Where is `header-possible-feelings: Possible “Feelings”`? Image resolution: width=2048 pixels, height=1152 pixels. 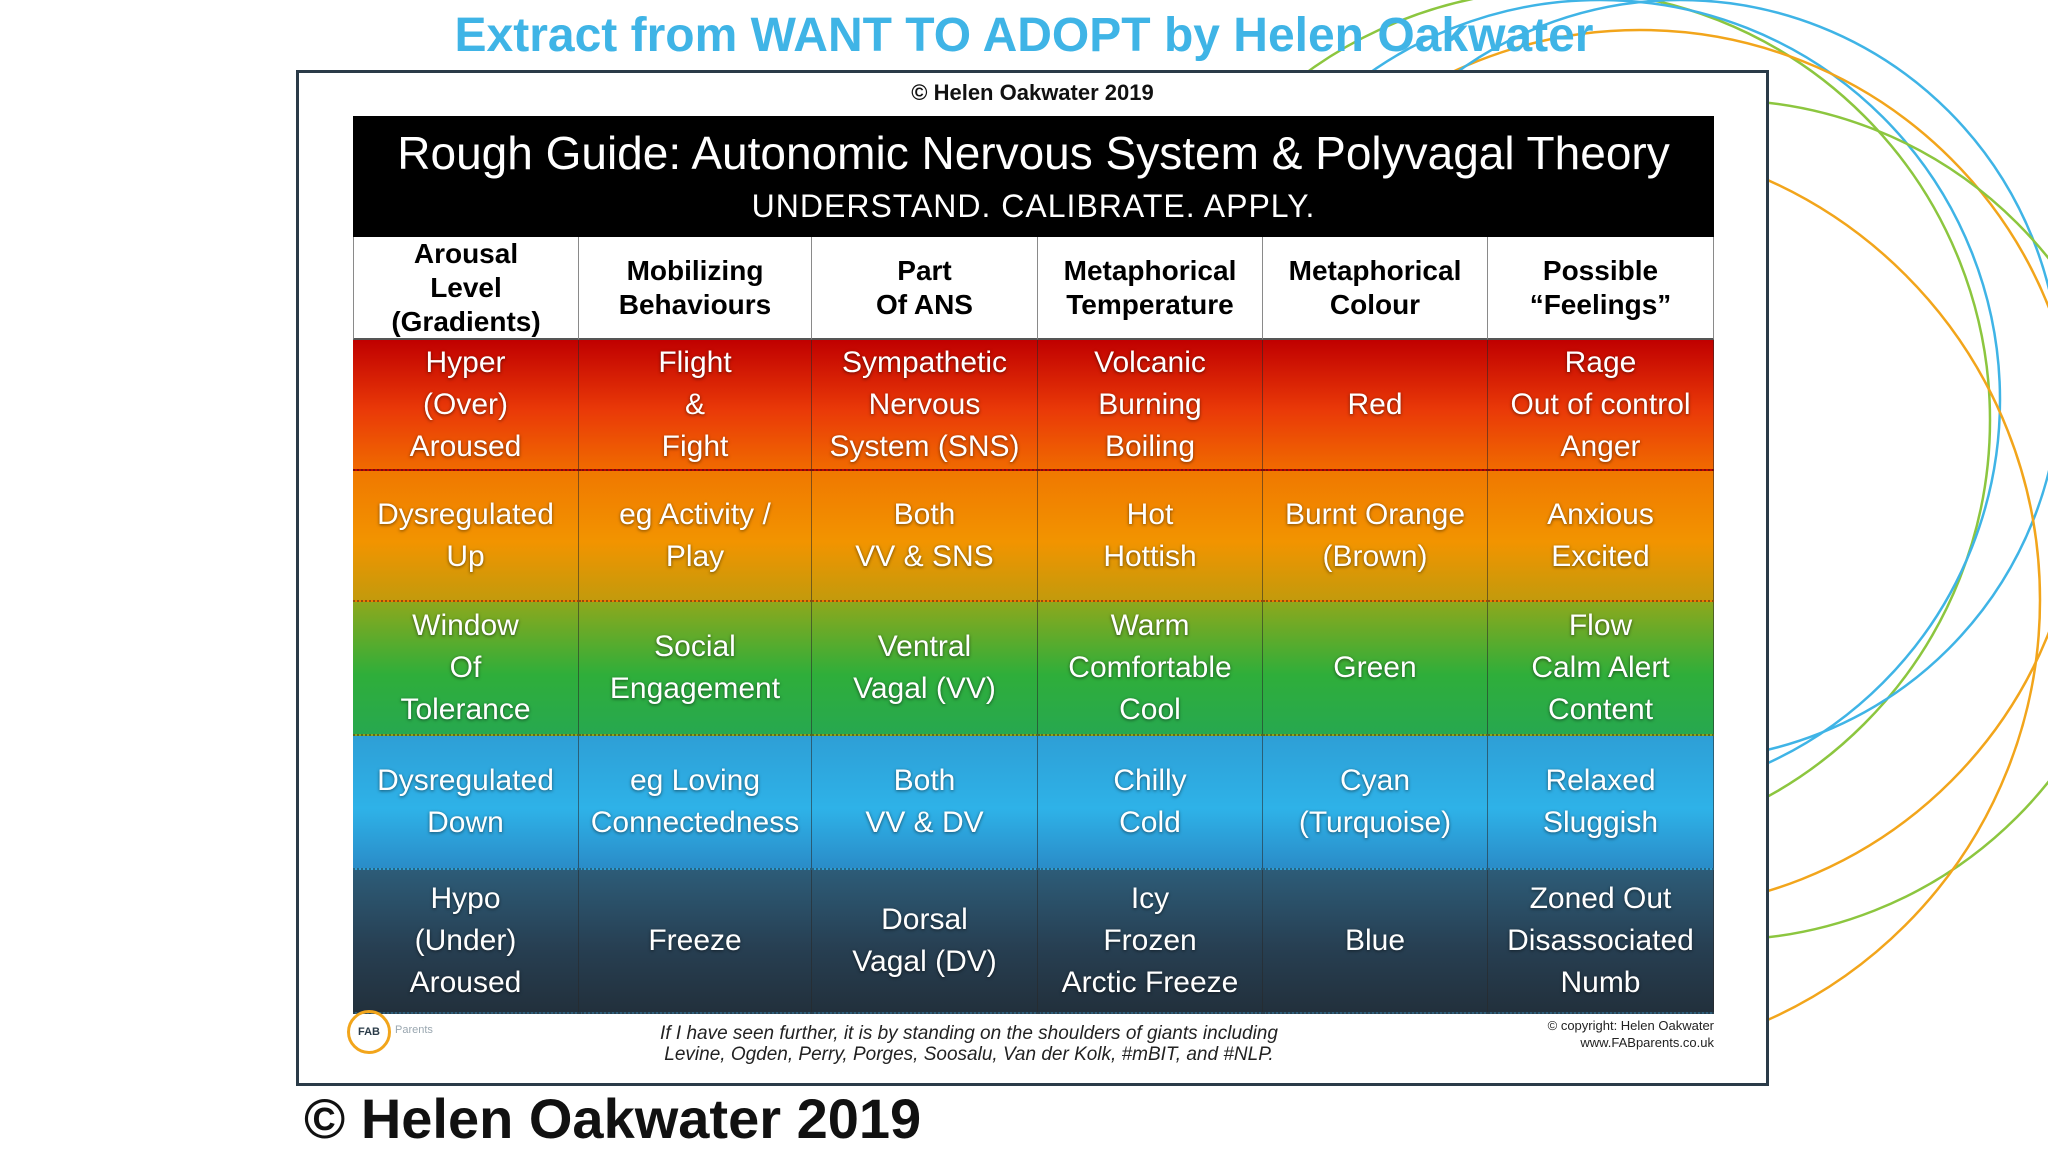
header-possible-feelings: Possible “Feelings” is located at coordinates (1601, 288).